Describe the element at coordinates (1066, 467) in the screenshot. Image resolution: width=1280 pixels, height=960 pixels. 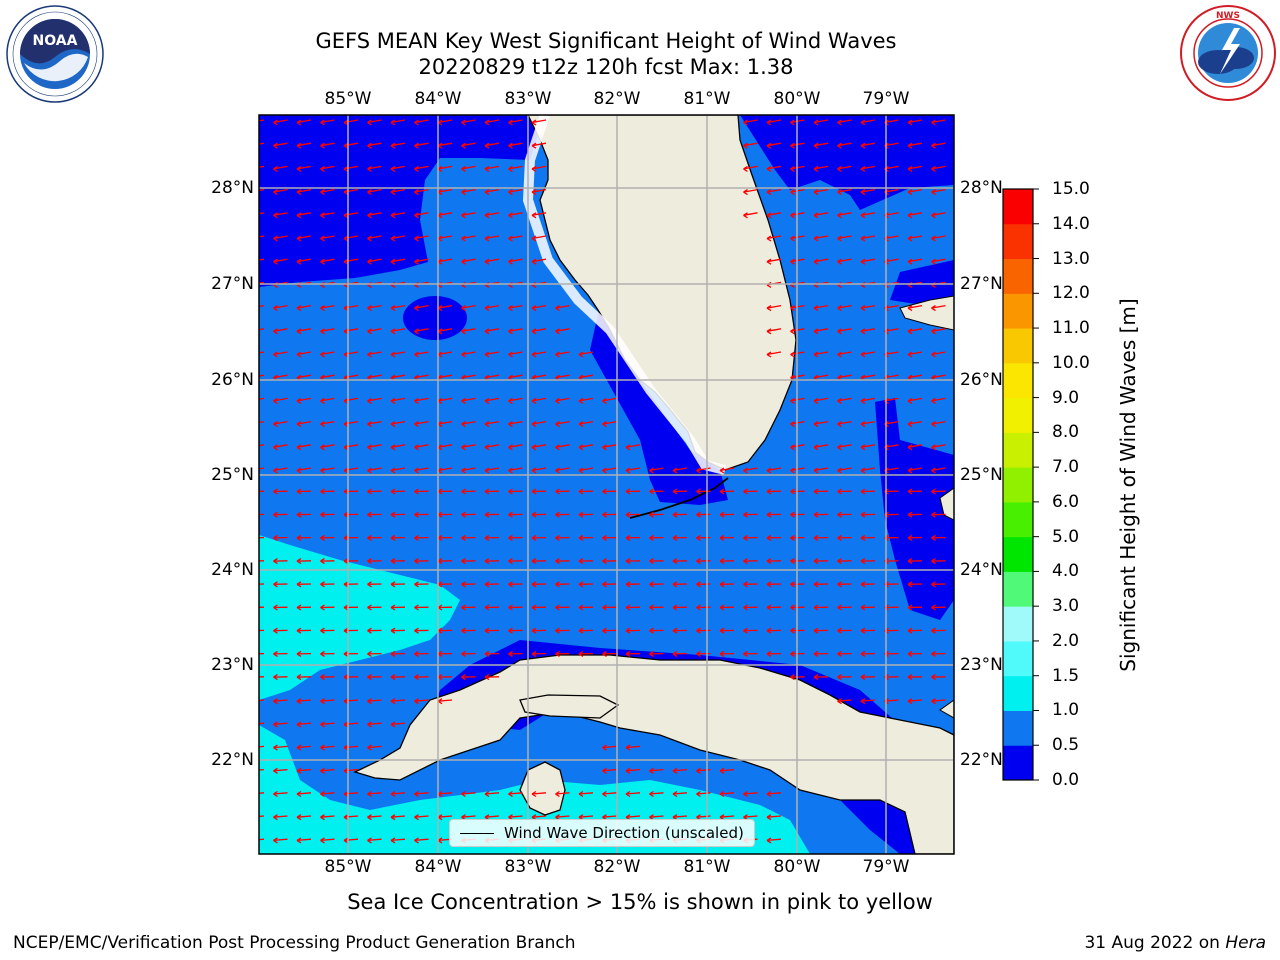
I see `colorbar-tick-label: 7.0` at that location.